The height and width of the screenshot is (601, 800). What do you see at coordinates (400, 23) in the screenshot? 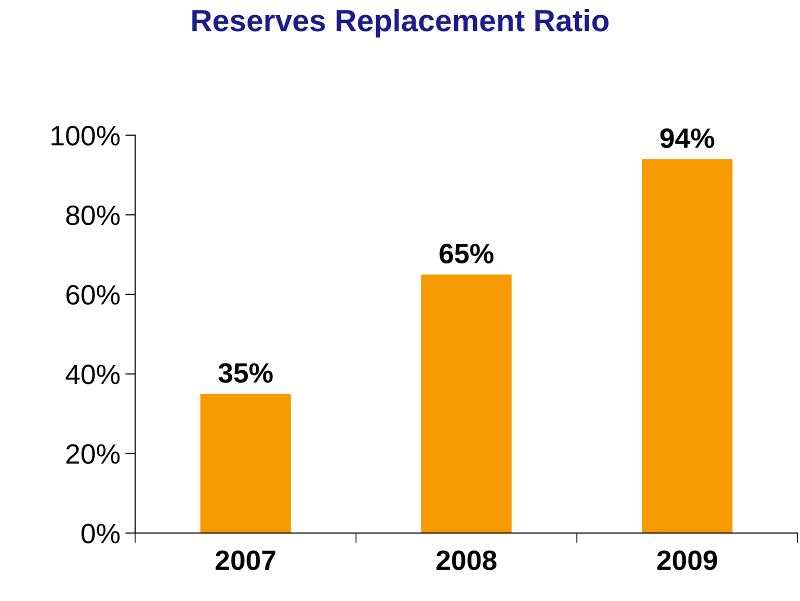
I see `chart-title: Reserves Replacement Ratio` at bounding box center [400, 23].